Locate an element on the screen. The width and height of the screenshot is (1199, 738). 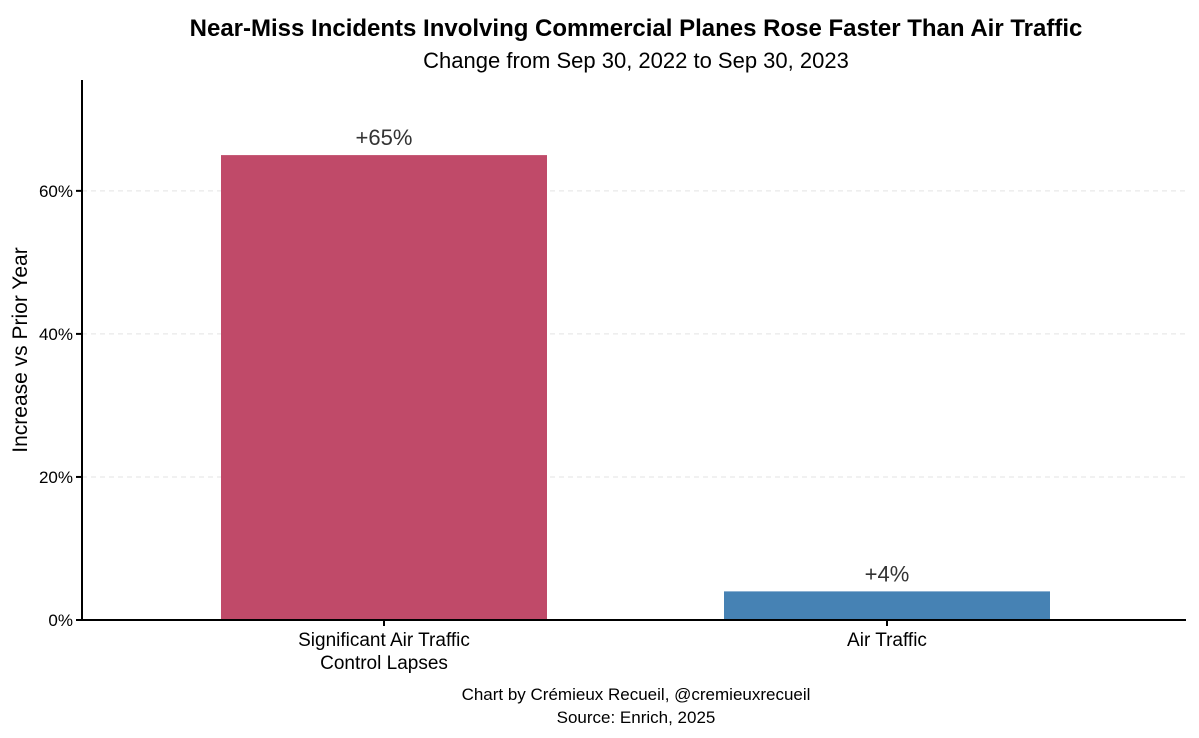
caption-source: Source: Enrich, 2025 is located at coordinates (636, 717).